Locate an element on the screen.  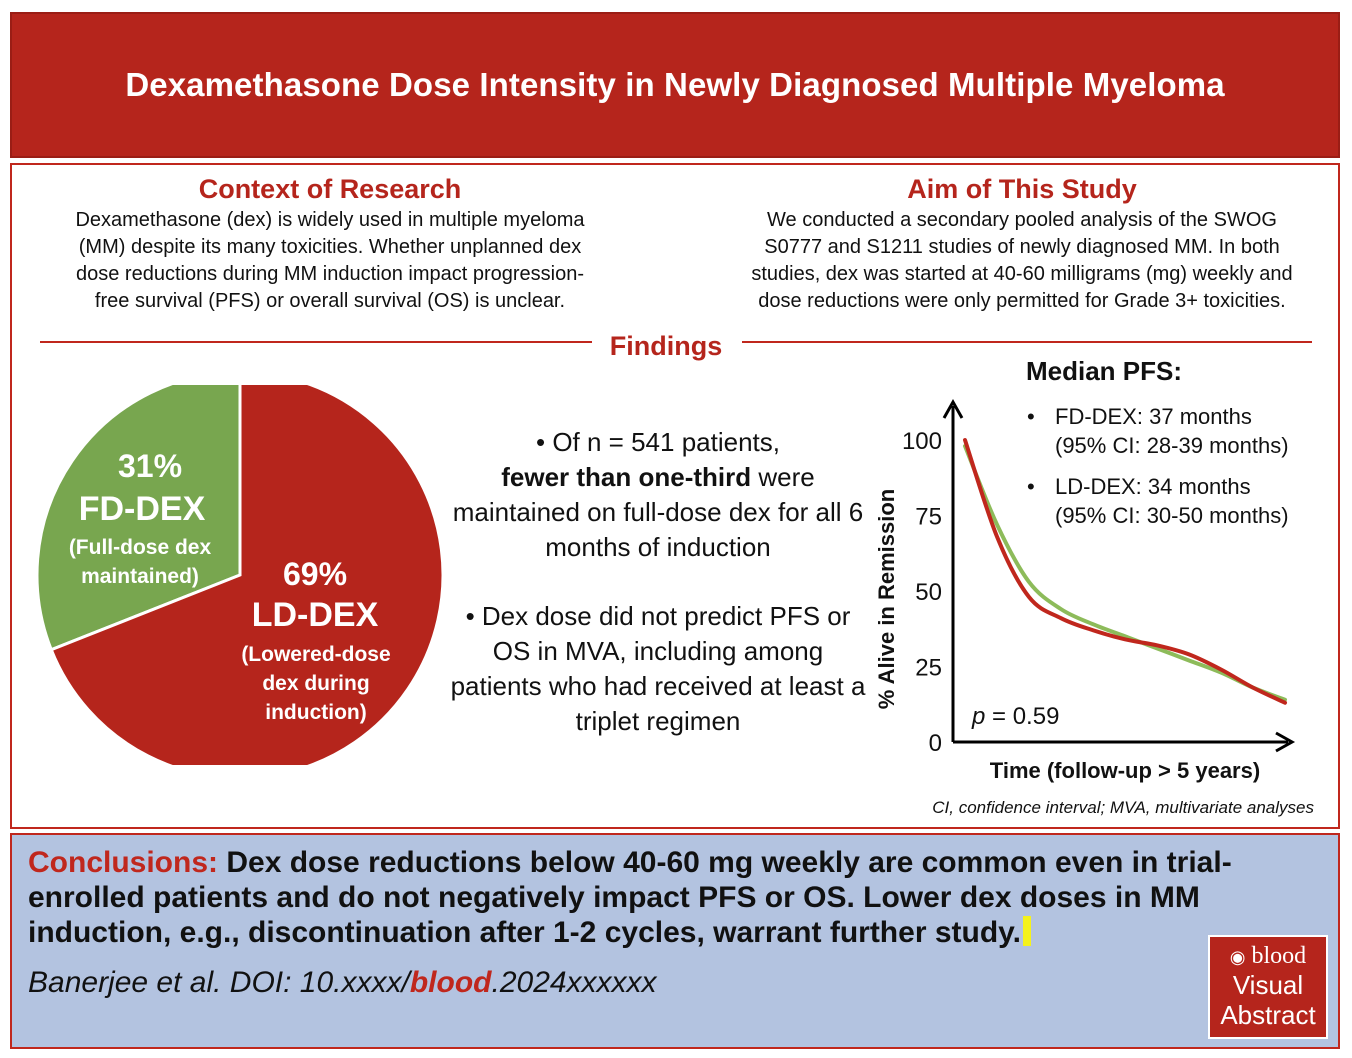
logo-wordmark: ◉ blood is located at coordinates (1268, 956).